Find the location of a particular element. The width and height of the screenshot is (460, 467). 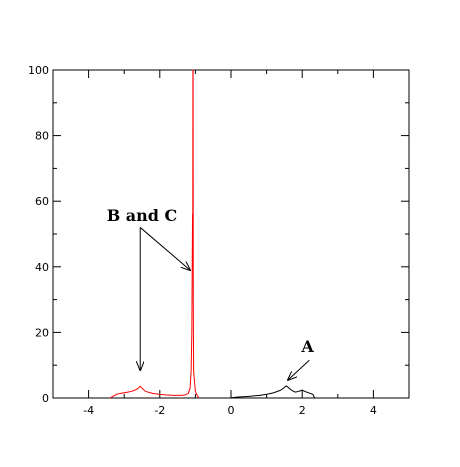

x-tick-label: 2 is located at coordinates (302, 410).